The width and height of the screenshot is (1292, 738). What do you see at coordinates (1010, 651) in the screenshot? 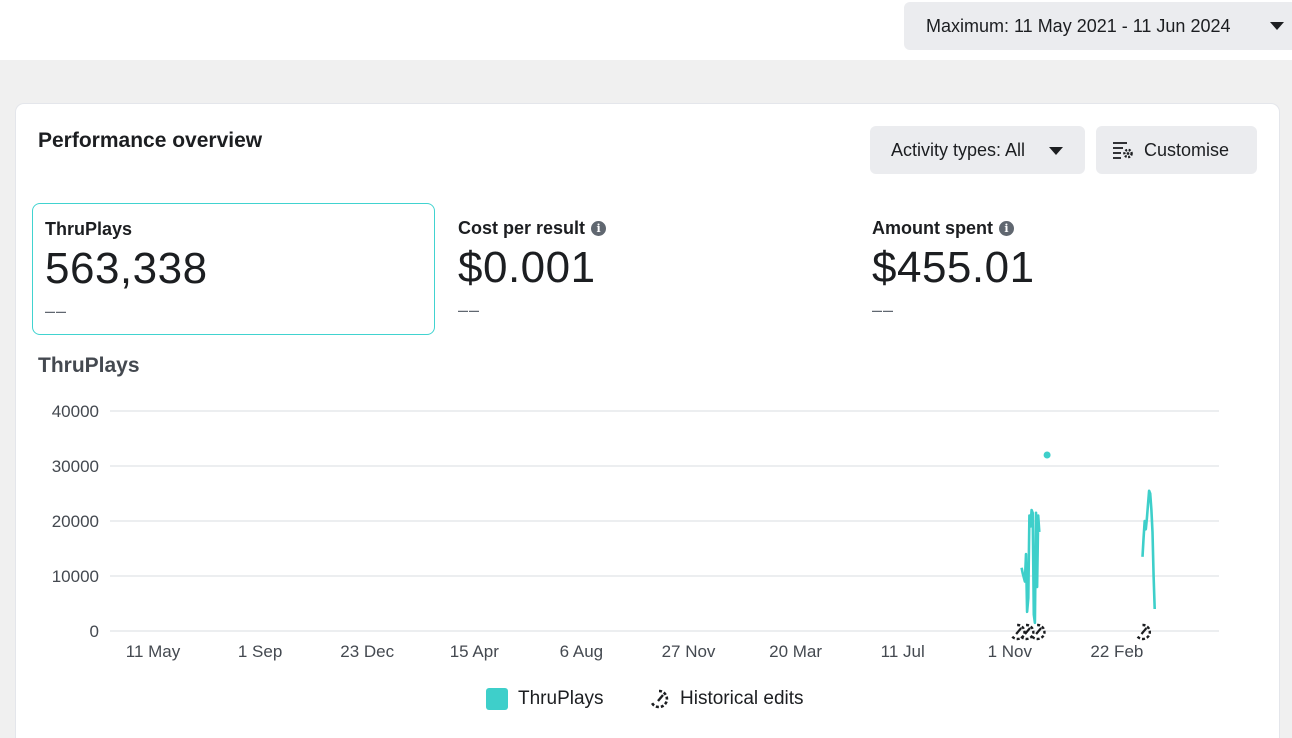
I see `x-tick-label: 1 Nov` at bounding box center [1010, 651].